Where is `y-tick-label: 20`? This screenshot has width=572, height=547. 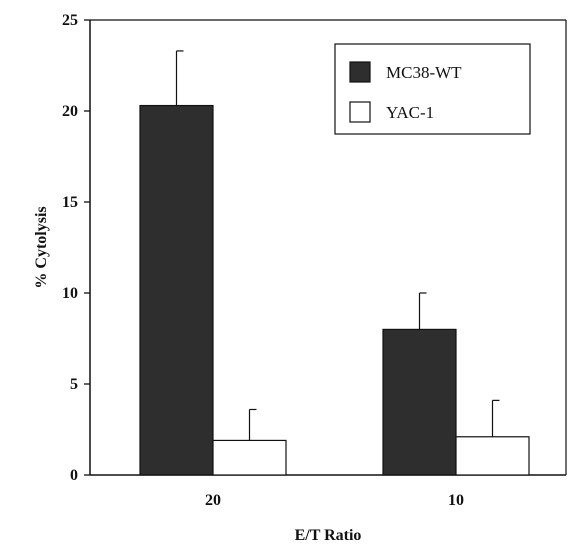
y-tick-label: 20 is located at coordinates (70, 111).